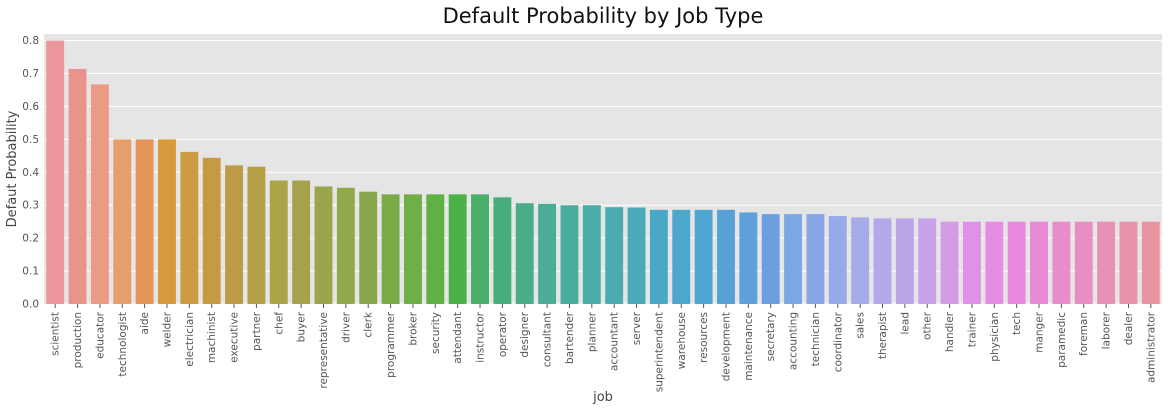  What do you see at coordinates (412, 249) in the screenshot?
I see `bar-broker` at bounding box center [412, 249].